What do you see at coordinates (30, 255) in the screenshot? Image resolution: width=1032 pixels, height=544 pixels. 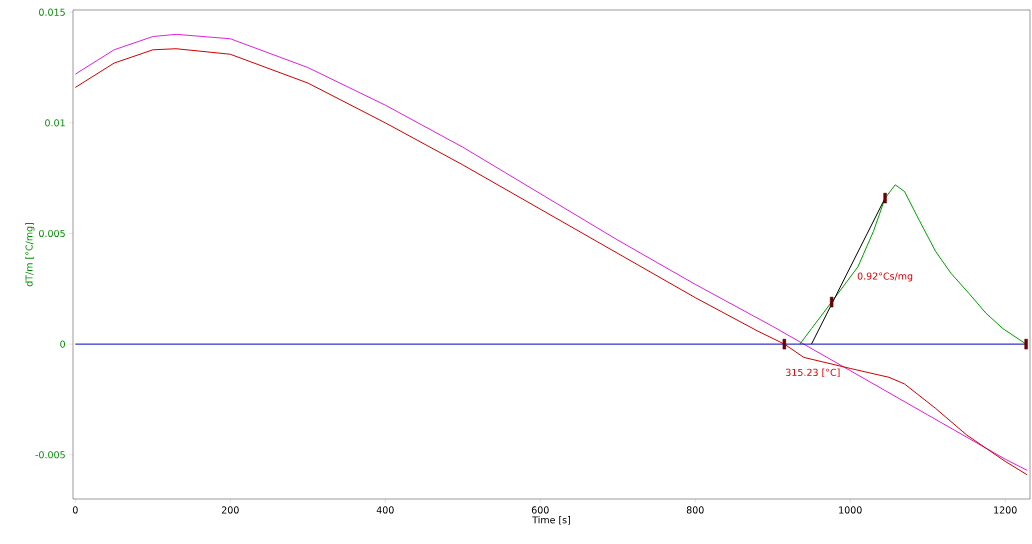 I see `y-axis-title: dT/m [°C/mg]` at bounding box center [30, 255].